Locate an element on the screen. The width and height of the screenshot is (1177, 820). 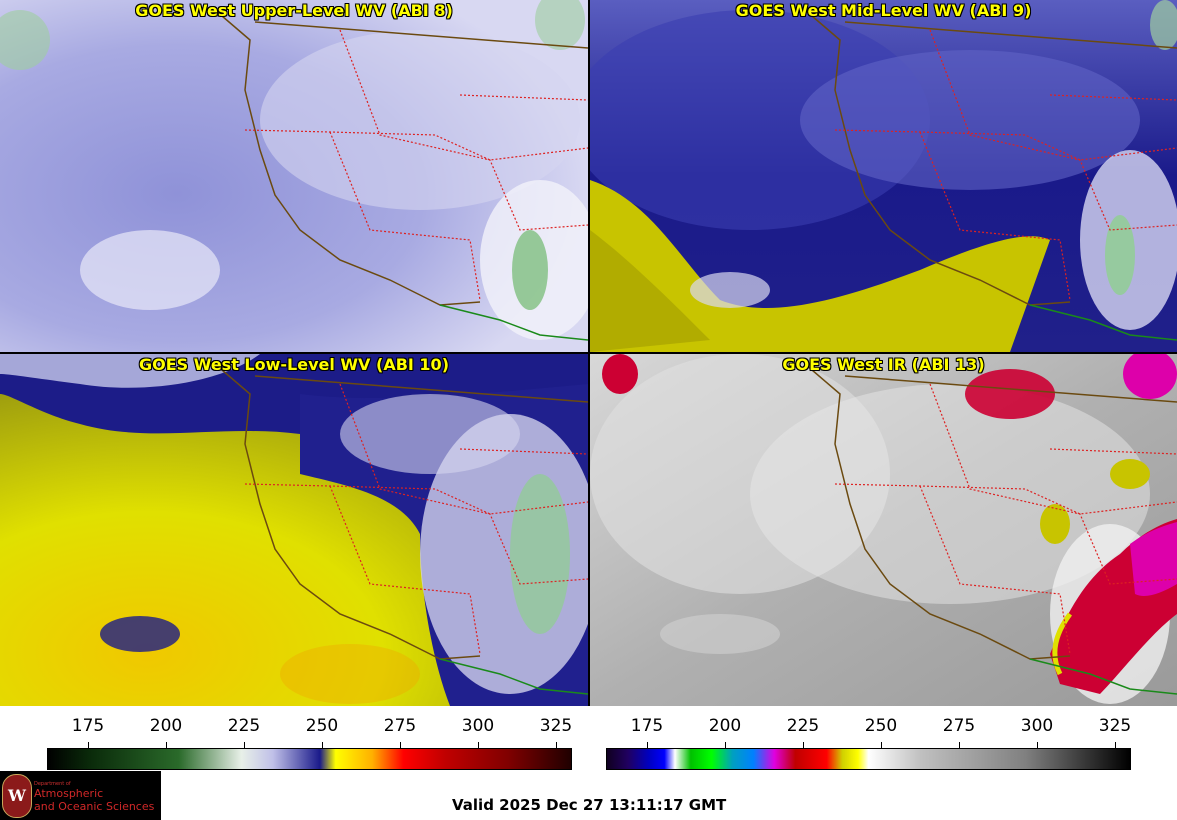
ir-colorbar-ticks: 175 200 225 250 275 300 325 is located at coordinates (869, 732).